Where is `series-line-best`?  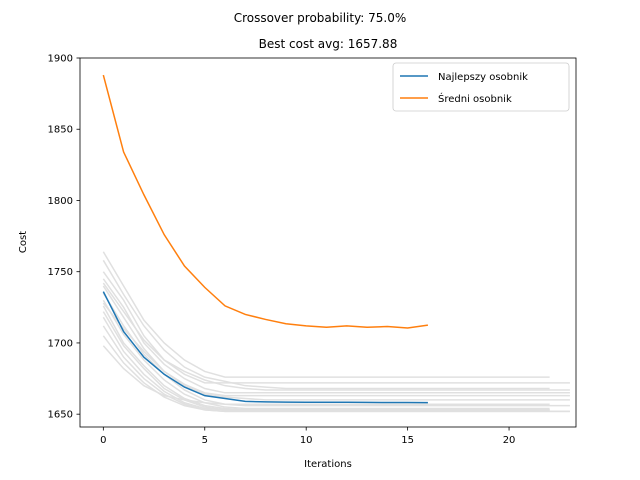 series-line-best is located at coordinates (265, 347).